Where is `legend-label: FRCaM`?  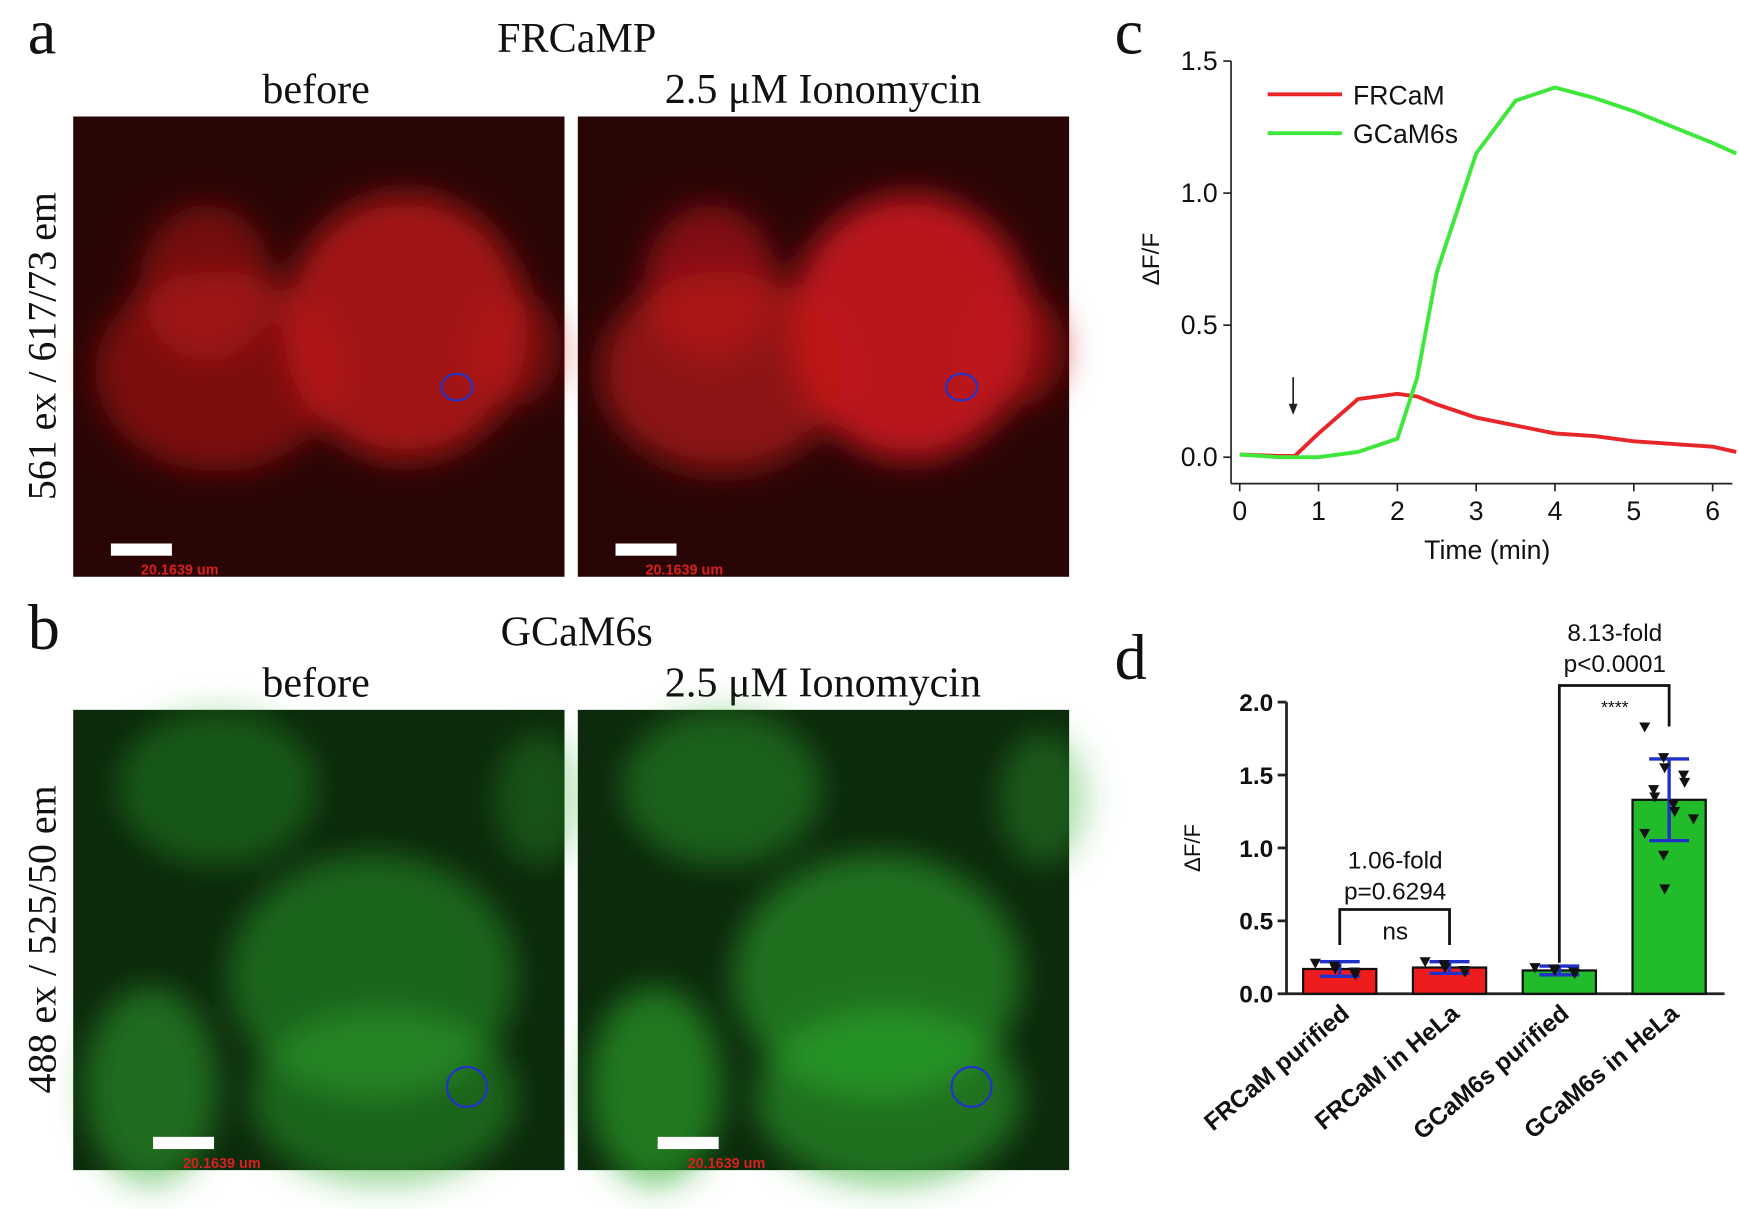
legend-label: FRCaM is located at coordinates (1399, 95).